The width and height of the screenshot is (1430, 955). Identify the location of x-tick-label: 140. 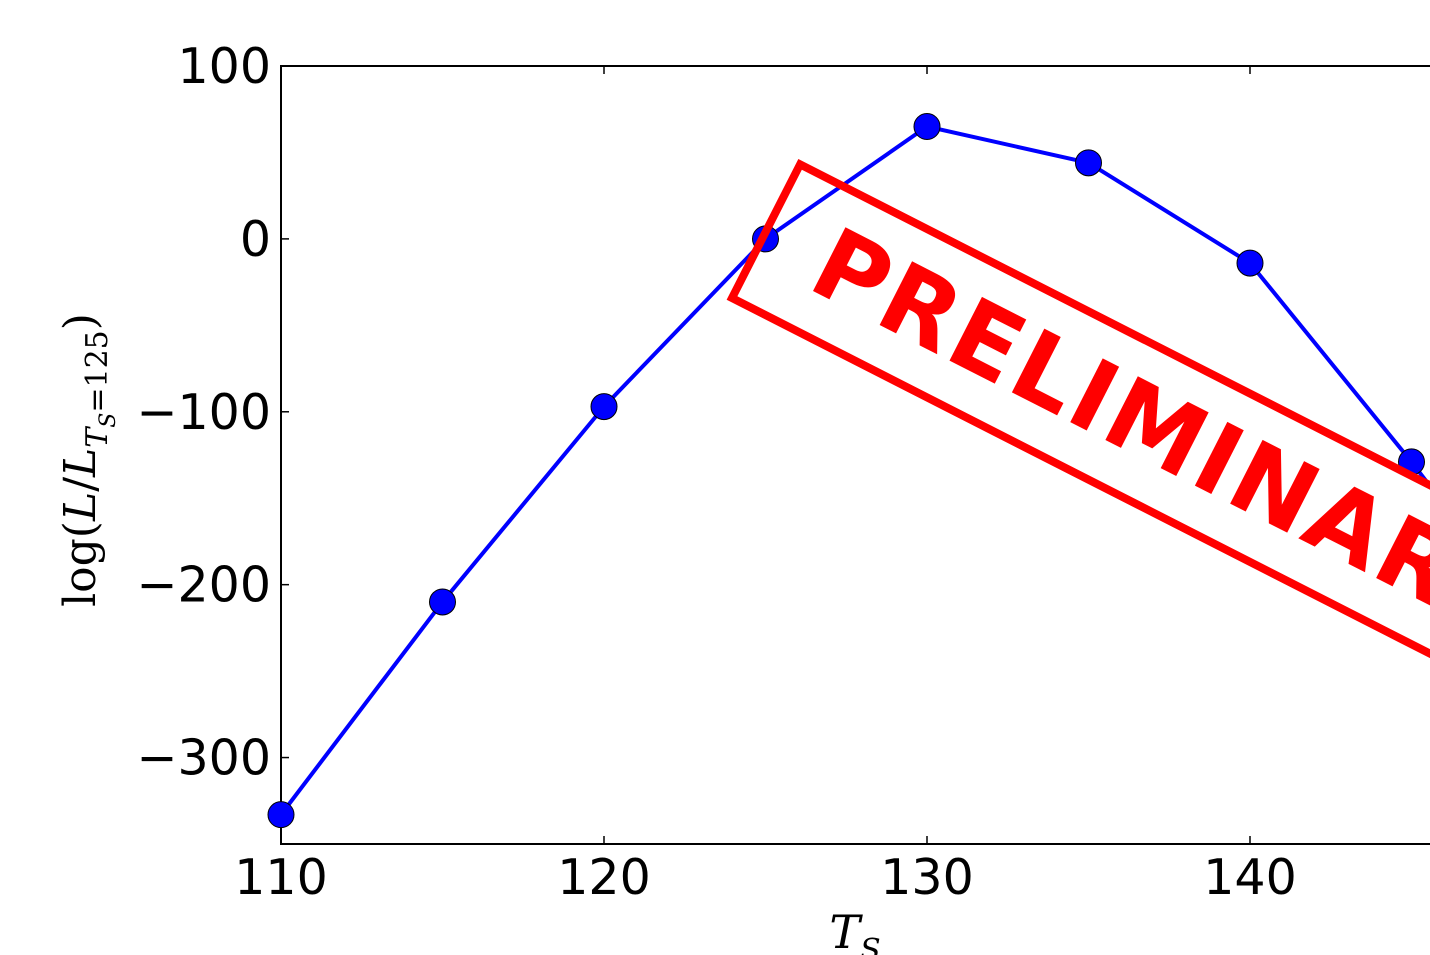
(1250, 877).